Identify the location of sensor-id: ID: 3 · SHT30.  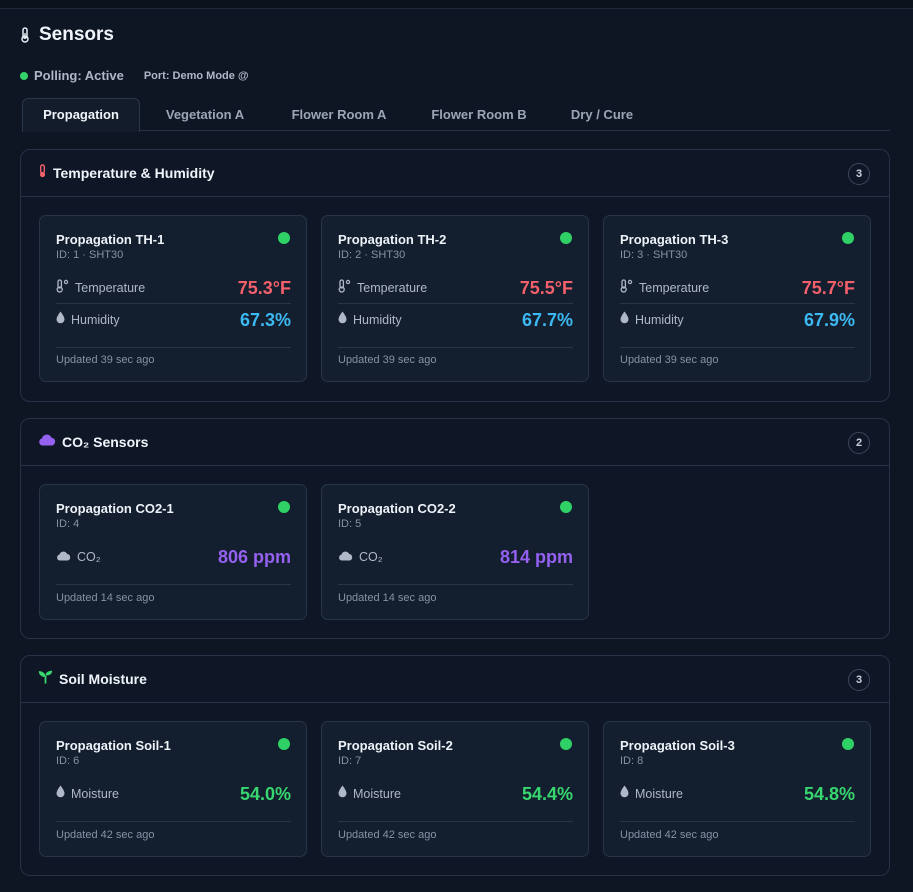
(654, 255).